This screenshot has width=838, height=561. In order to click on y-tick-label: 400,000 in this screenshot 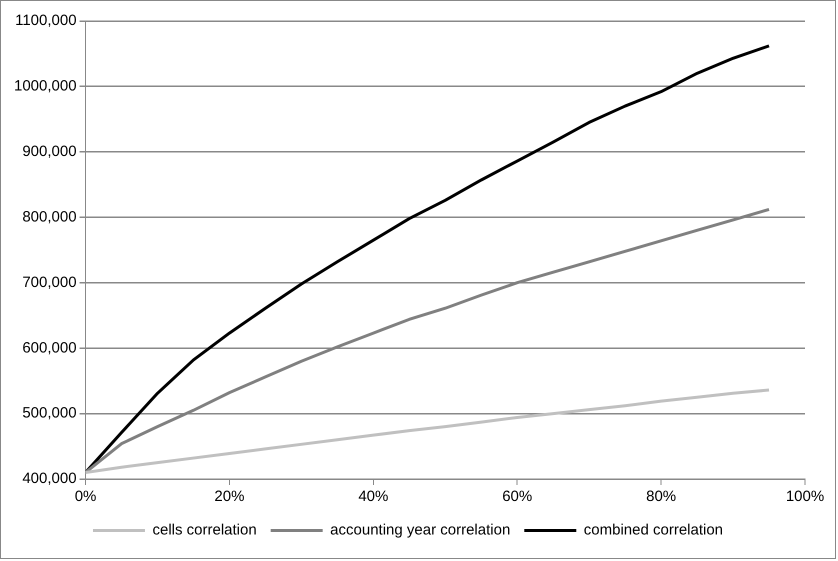, I will do `click(49, 479)`.